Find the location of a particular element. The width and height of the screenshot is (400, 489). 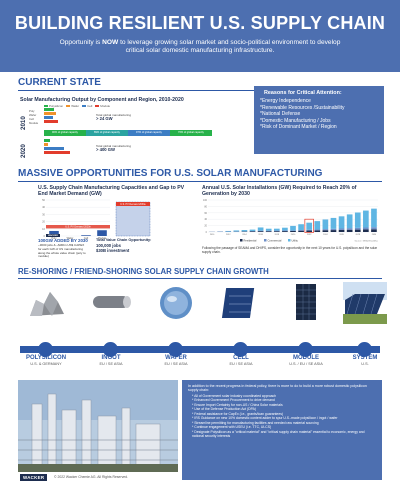

row-label: Module is located at coordinates (34, 123).